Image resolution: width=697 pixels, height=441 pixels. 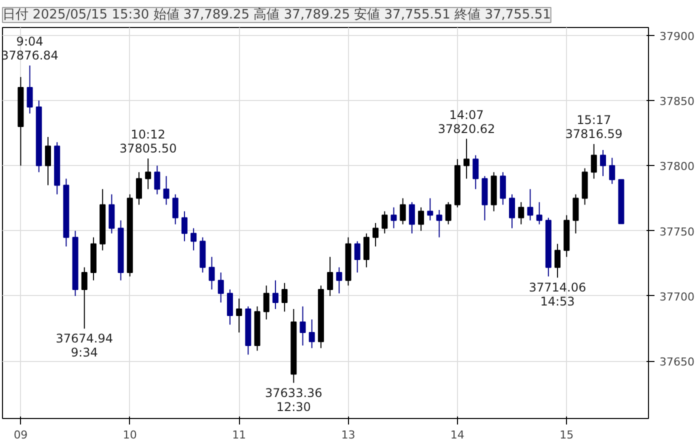 I want to click on annotation: 37674.94 9:34, so click(x=85, y=346).